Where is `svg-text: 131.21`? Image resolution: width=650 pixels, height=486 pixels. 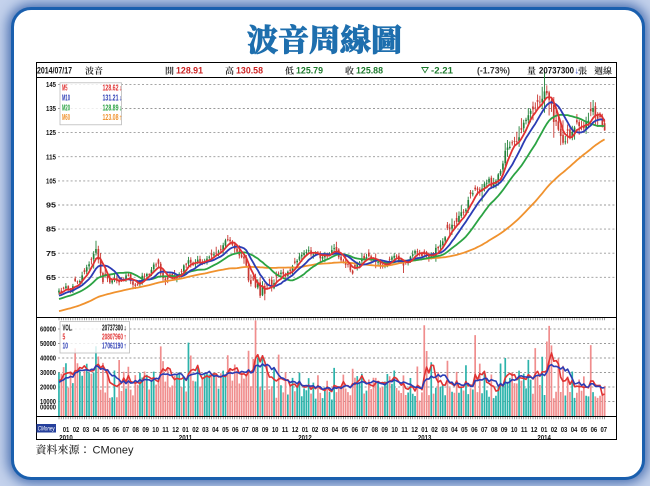 svg-text: 131.21 is located at coordinates (111, 97).